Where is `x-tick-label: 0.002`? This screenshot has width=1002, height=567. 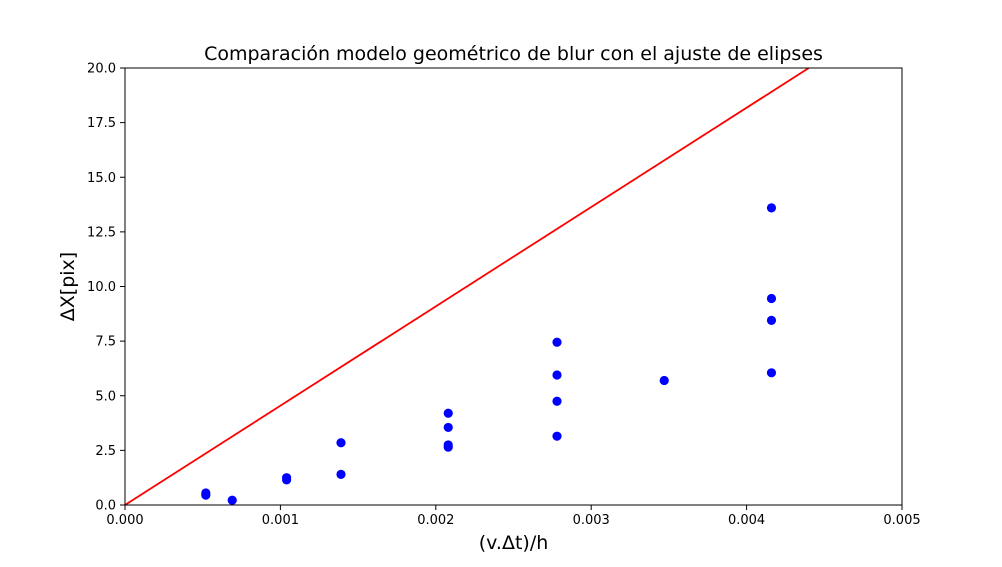
x-tick-label: 0.002 is located at coordinates (435, 520).